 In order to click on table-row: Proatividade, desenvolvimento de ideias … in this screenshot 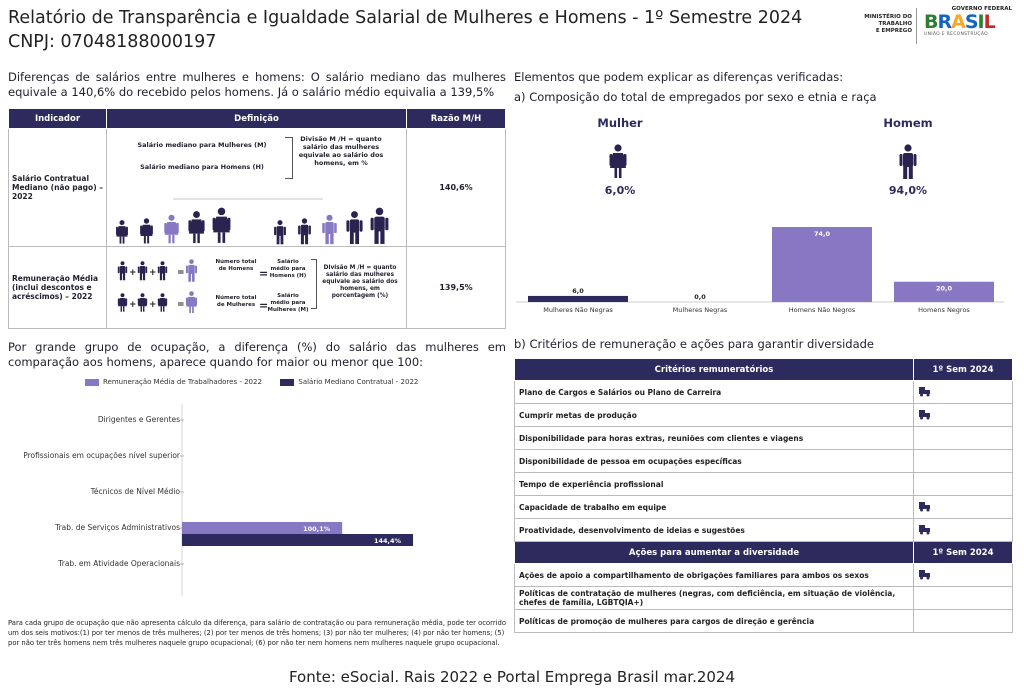, I will do `click(763, 530)`.